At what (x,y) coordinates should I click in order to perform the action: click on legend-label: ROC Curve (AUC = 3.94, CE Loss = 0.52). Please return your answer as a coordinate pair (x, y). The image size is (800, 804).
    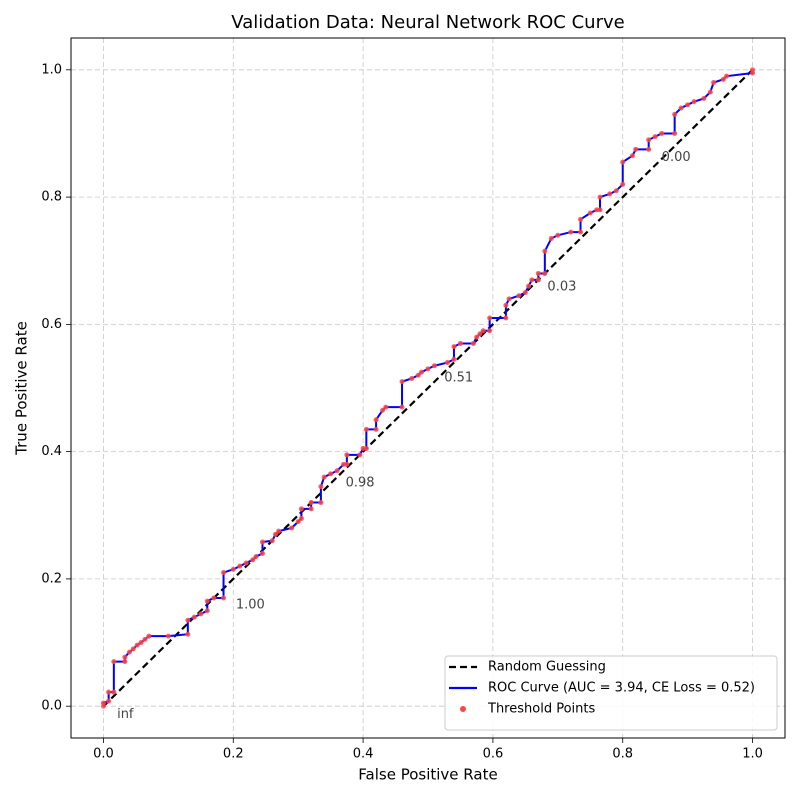
    Looking at the image, I should click on (621, 688).